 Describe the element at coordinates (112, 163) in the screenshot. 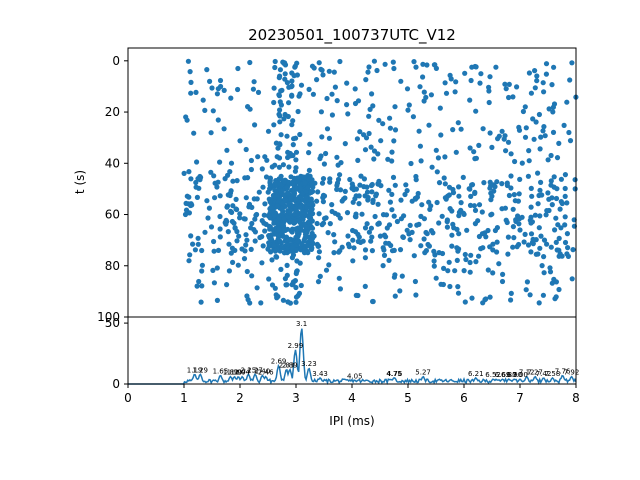

I see `y-tick-label: 40` at that location.